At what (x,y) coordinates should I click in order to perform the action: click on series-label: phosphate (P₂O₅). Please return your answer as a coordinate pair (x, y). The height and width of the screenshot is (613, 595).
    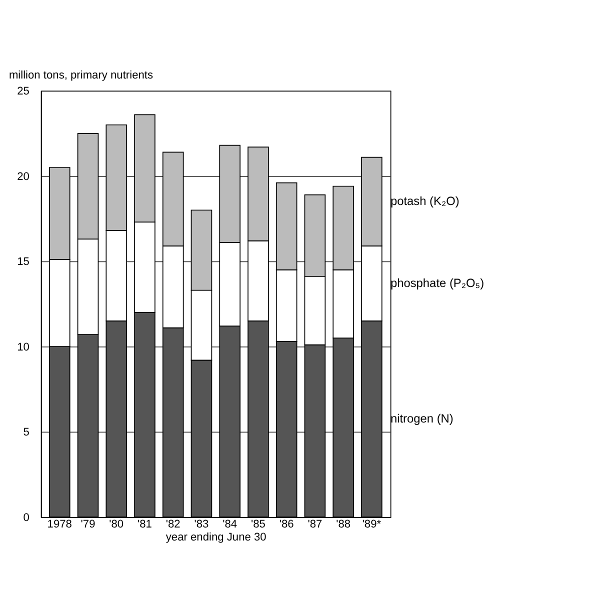
    Looking at the image, I should click on (437, 283).